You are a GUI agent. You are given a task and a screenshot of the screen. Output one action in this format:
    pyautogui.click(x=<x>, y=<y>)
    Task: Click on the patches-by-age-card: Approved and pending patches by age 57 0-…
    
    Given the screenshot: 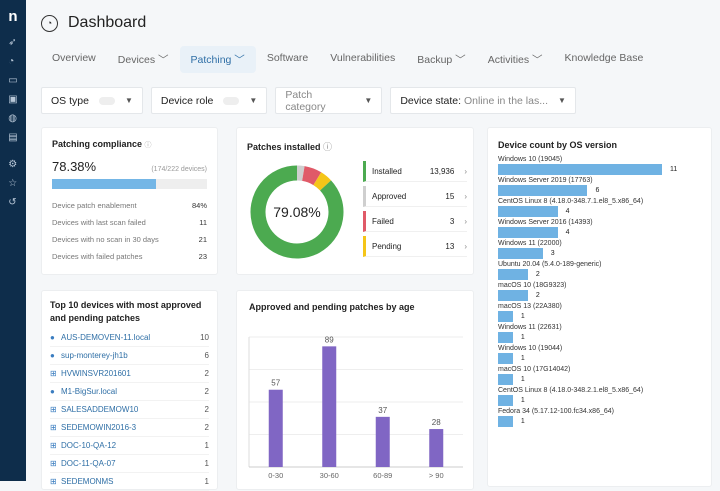 What is the action you would take?
    pyautogui.click(x=355, y=390)
    